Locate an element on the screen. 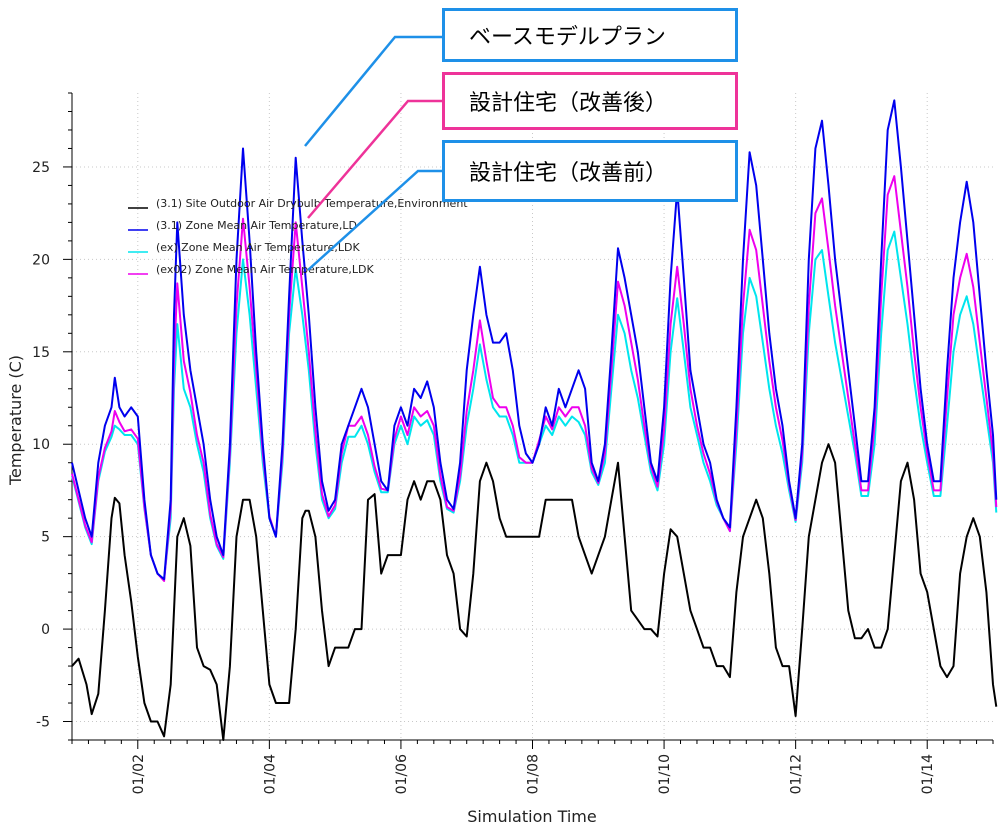  y-tick-label: 5 is located at coordinates (45, 538).